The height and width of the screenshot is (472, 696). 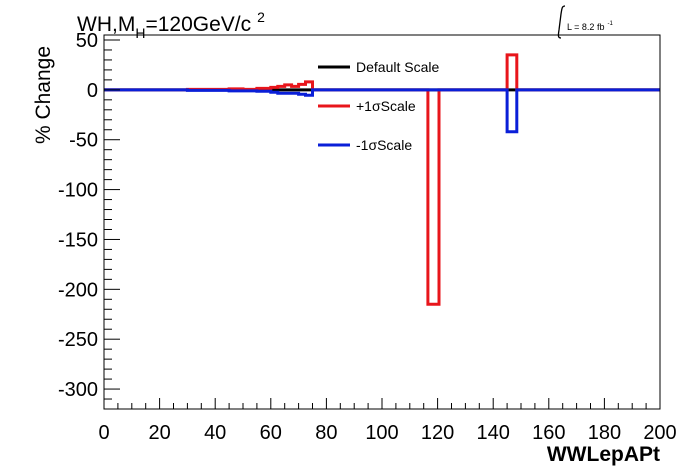 I want to click on x-axis: 0 20 40 60 80 100 120 140 160 180 200, so click(x=387, y=421).